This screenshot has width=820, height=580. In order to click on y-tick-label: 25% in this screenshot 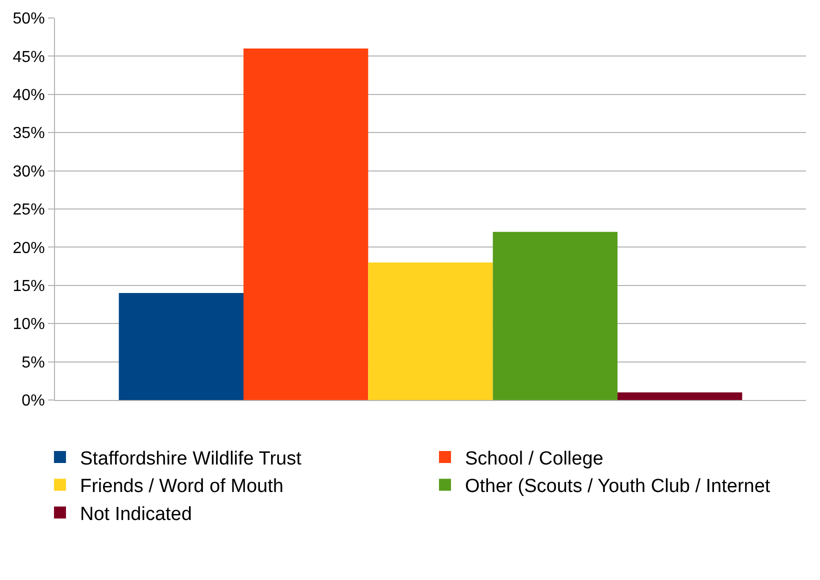, I will do `click(28, 210)`.